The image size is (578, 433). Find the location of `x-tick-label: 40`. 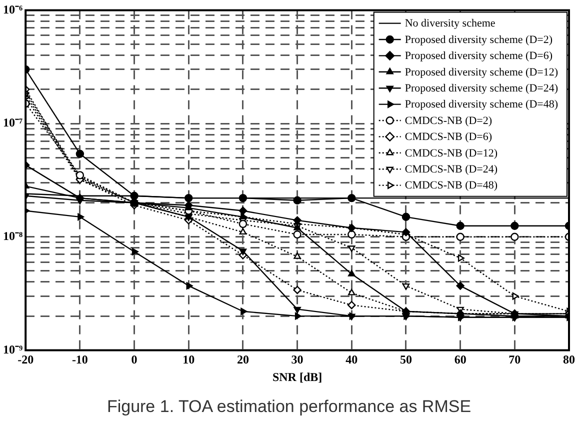

x-tick-label: 40 is located at coordinates (352, 359).